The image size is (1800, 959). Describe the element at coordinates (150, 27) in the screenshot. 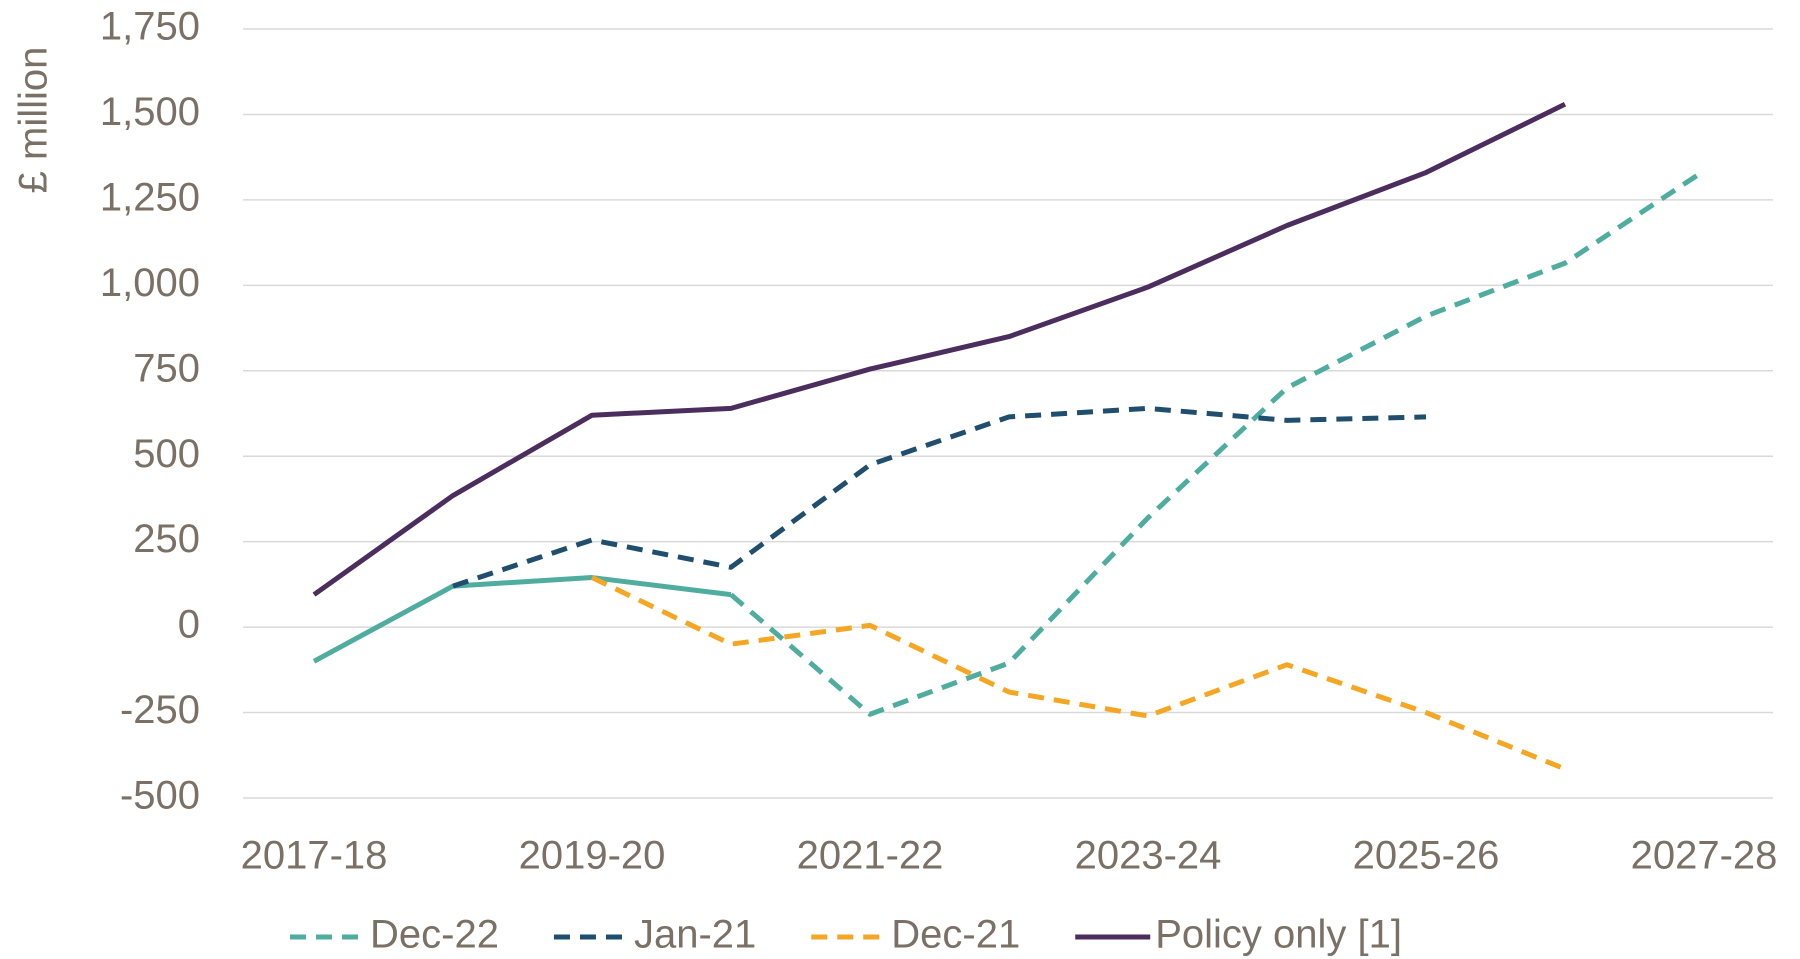

I see `y-tick-label: 1,750` at that location.